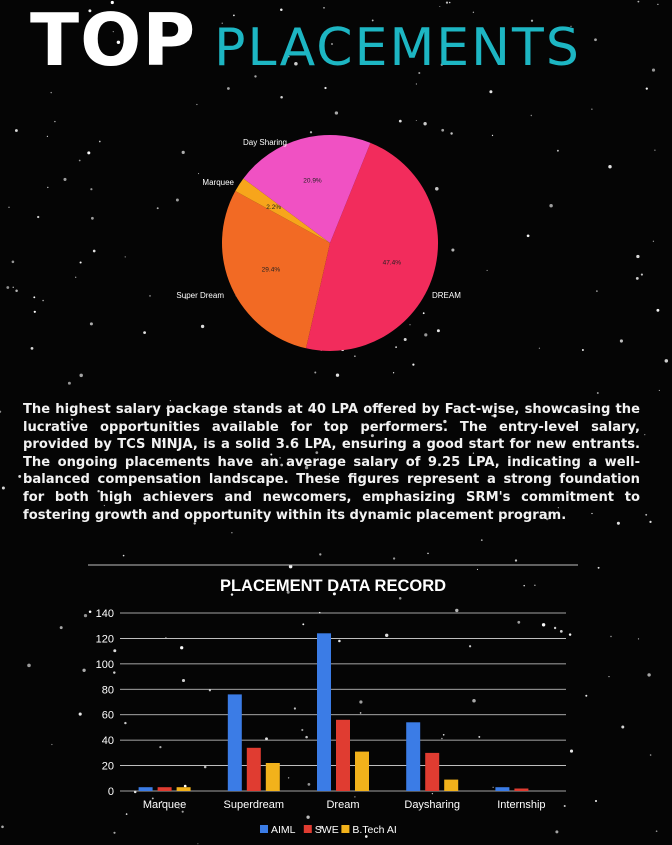 Image resolution: width=672 pixels, height=845 pixels. I want to click on x-category-label: Internship, so click(521, 805).